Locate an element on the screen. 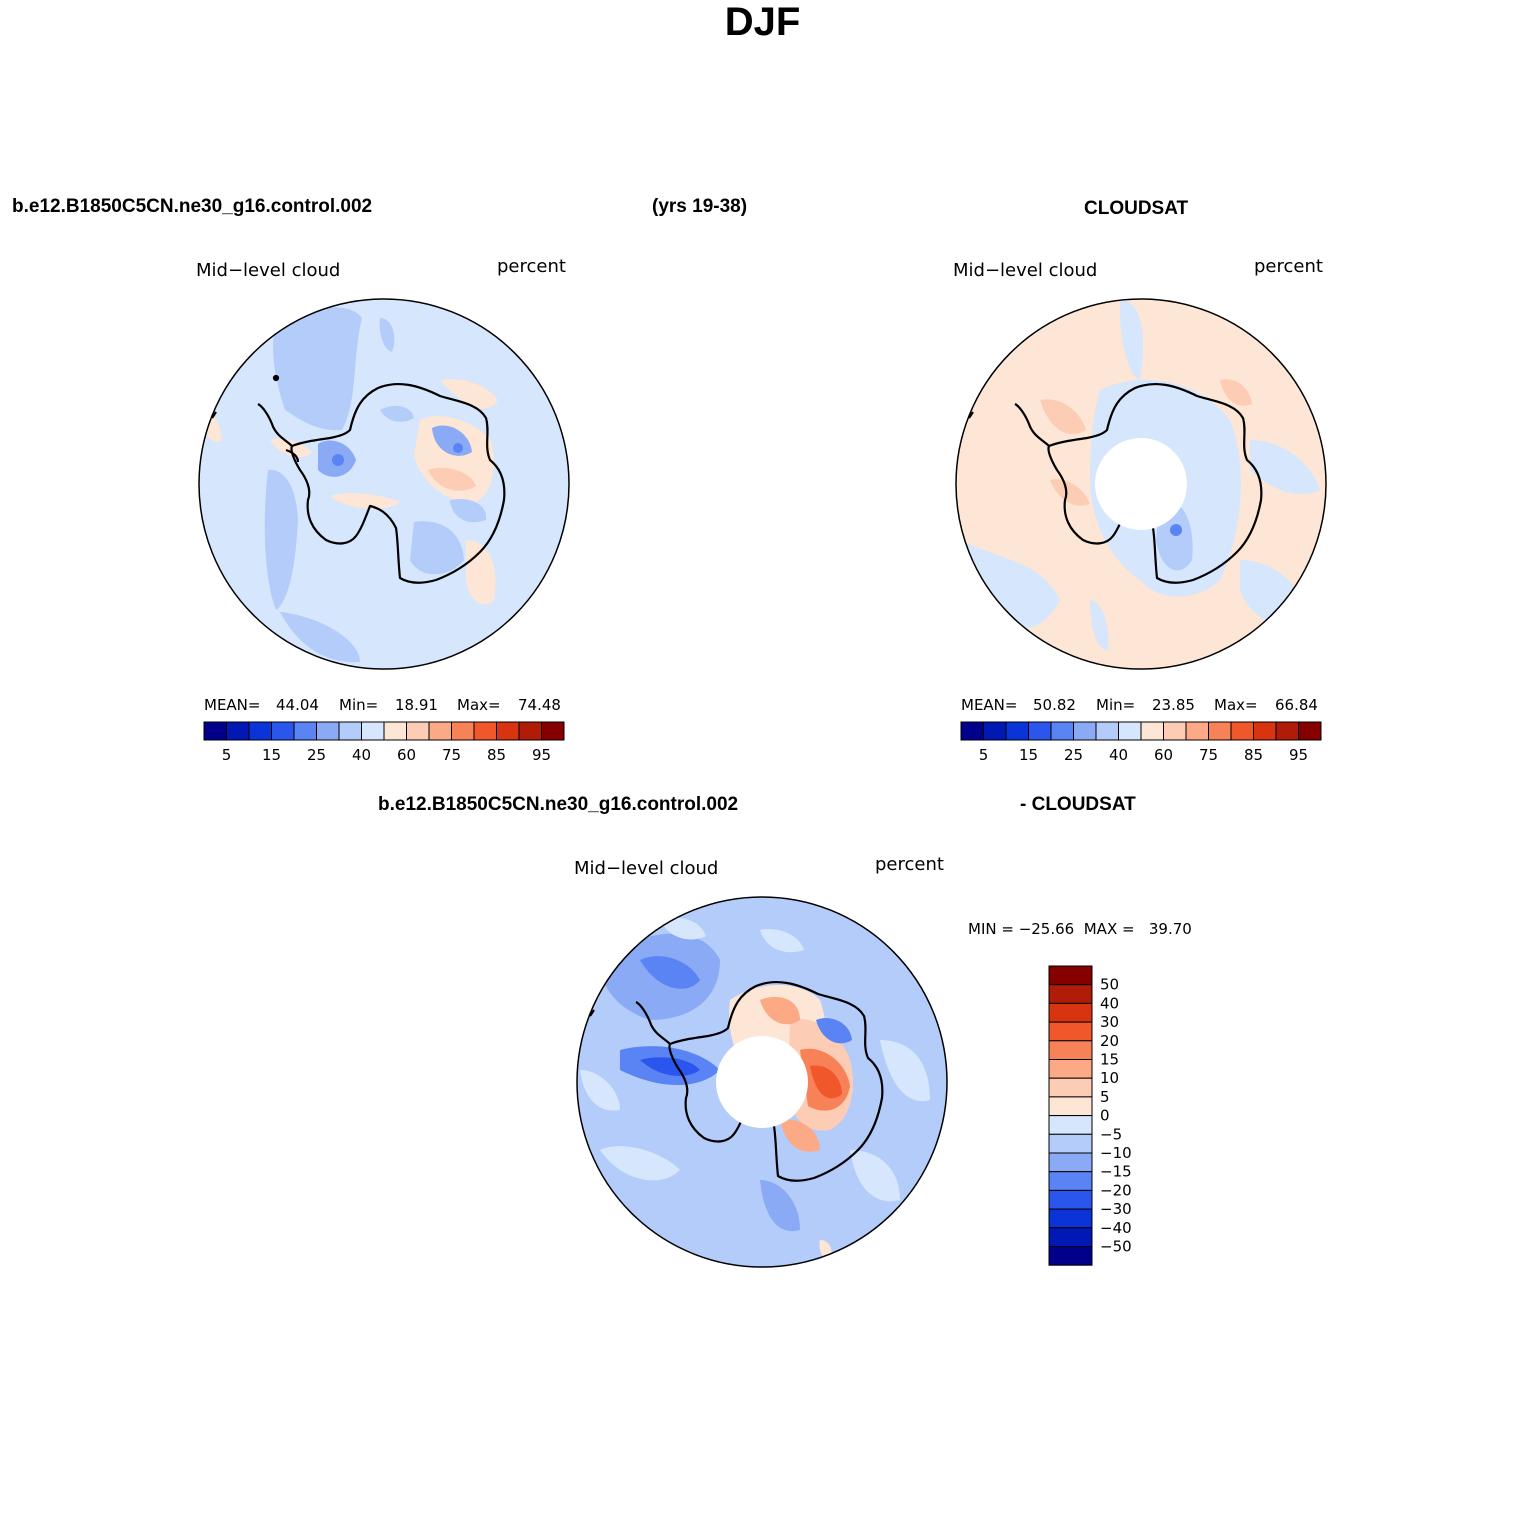 This screenshot has height=1525, width=1525. panel3-colorbar-label: 0 is located at coordinates (1105, 1116).